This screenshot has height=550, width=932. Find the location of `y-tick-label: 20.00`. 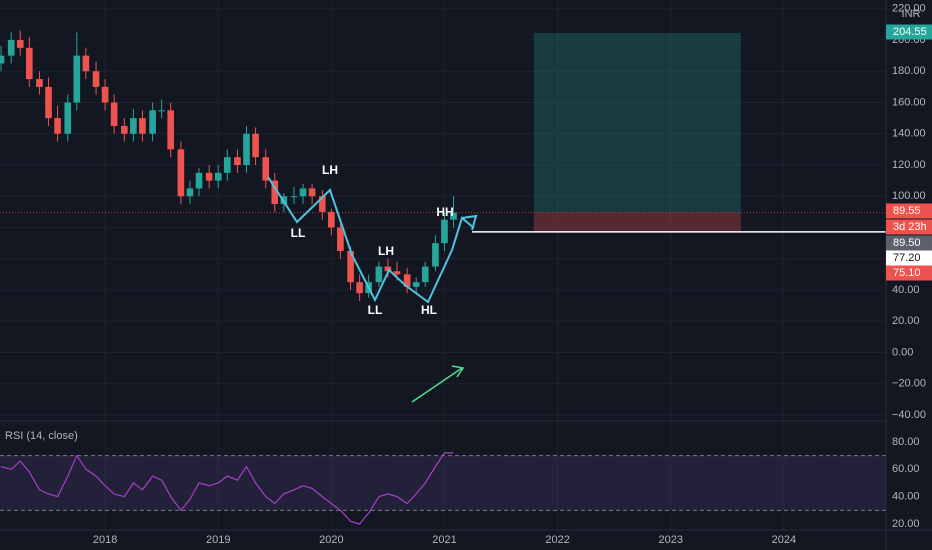

y-tick-label: 20.00 is located at coordinates (906, 321).